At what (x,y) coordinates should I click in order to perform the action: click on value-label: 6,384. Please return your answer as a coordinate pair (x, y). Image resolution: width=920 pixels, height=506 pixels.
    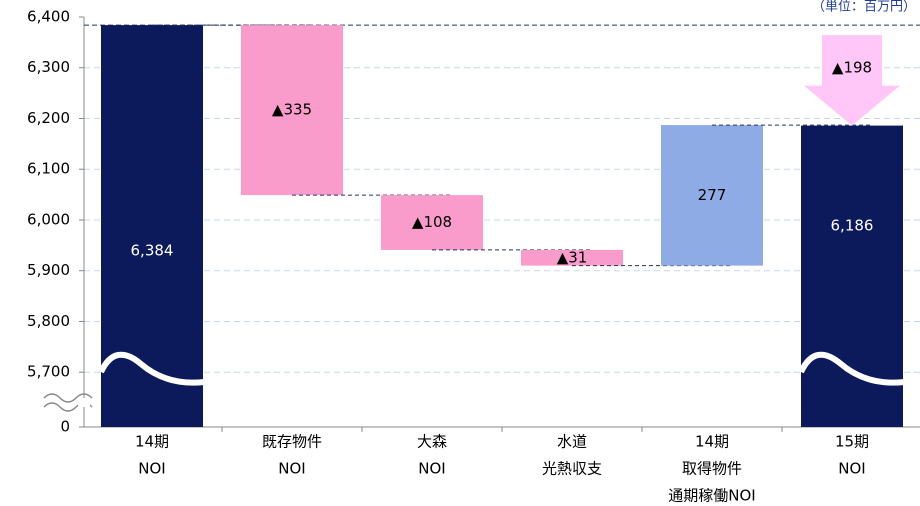
    Looking at the image, I should click on (152, 251).